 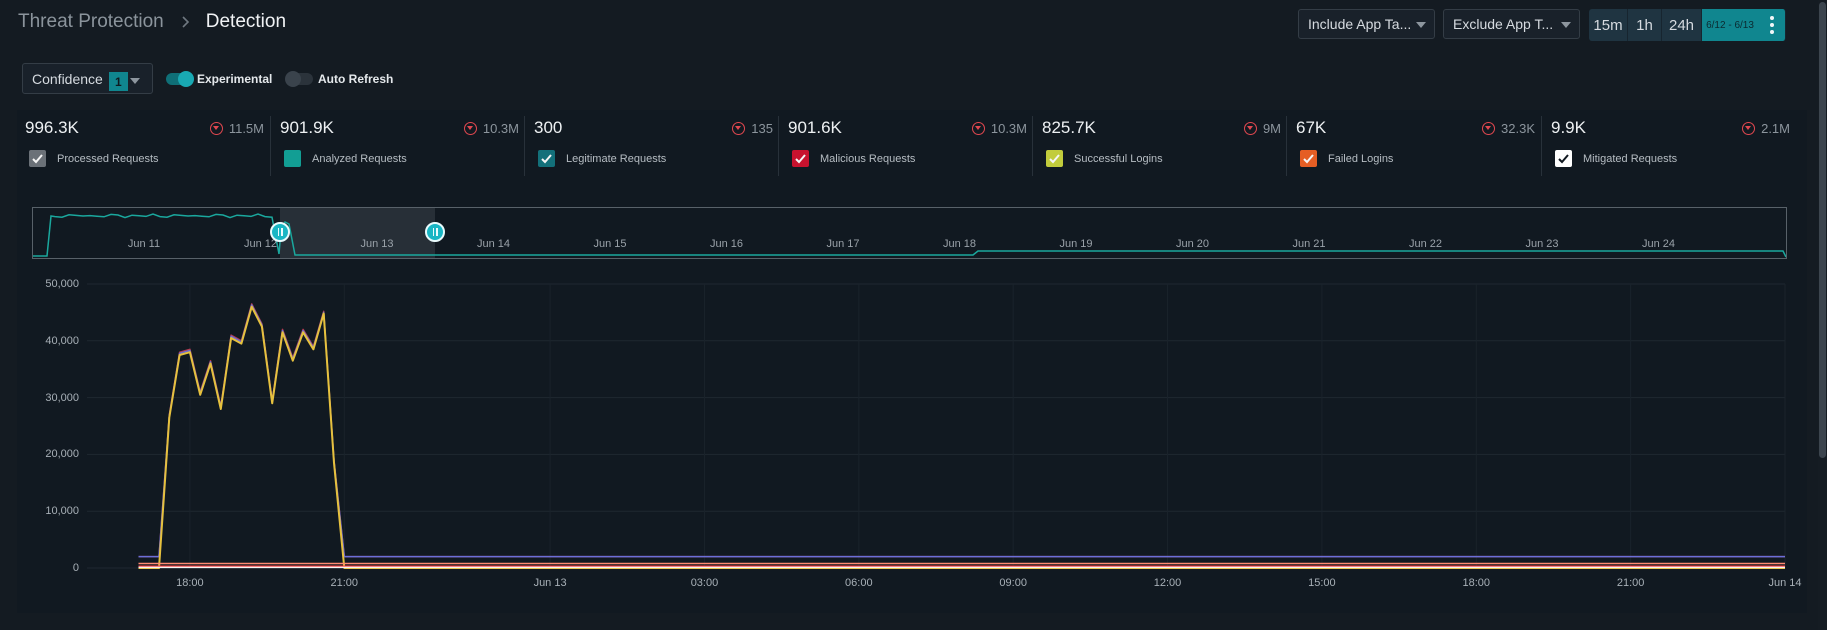 I want to click on navigator-date-label: Jun 19, so click(x=1076, y=244).